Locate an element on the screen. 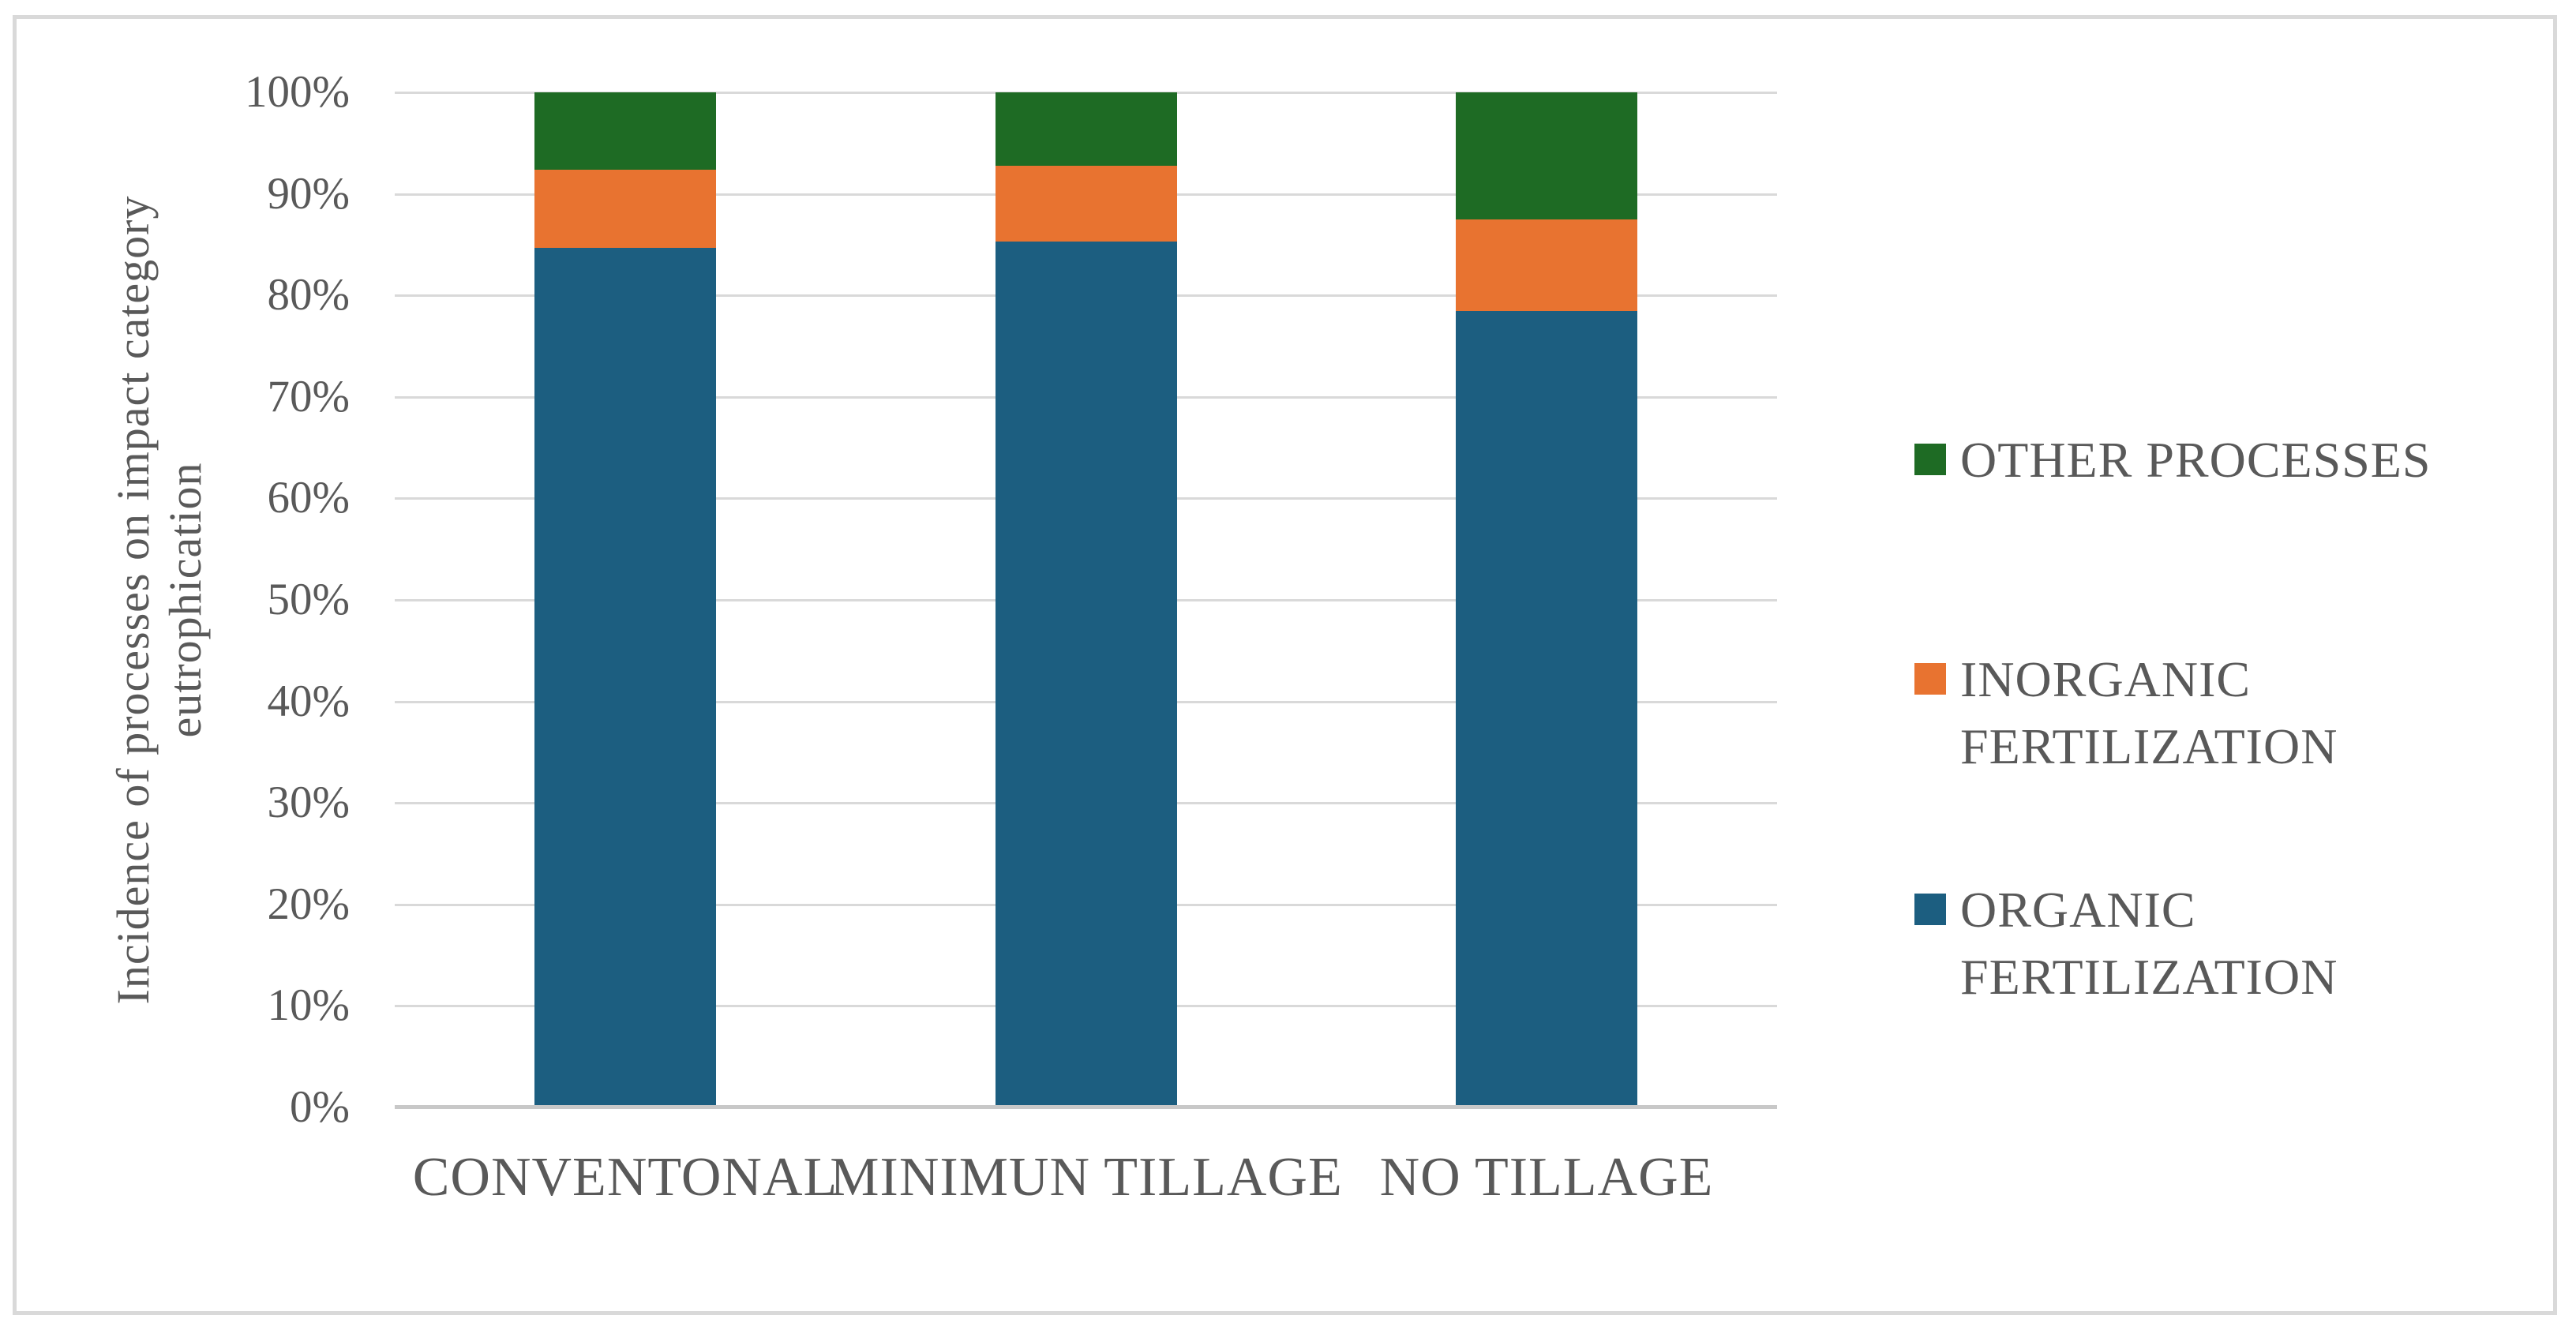 Image resolution: width=2576 pixels, height=1334 pixels. legend-item-inorganic-fertilization: INORGANIC FERTILIZATION is located at coordinates (2189, 713).